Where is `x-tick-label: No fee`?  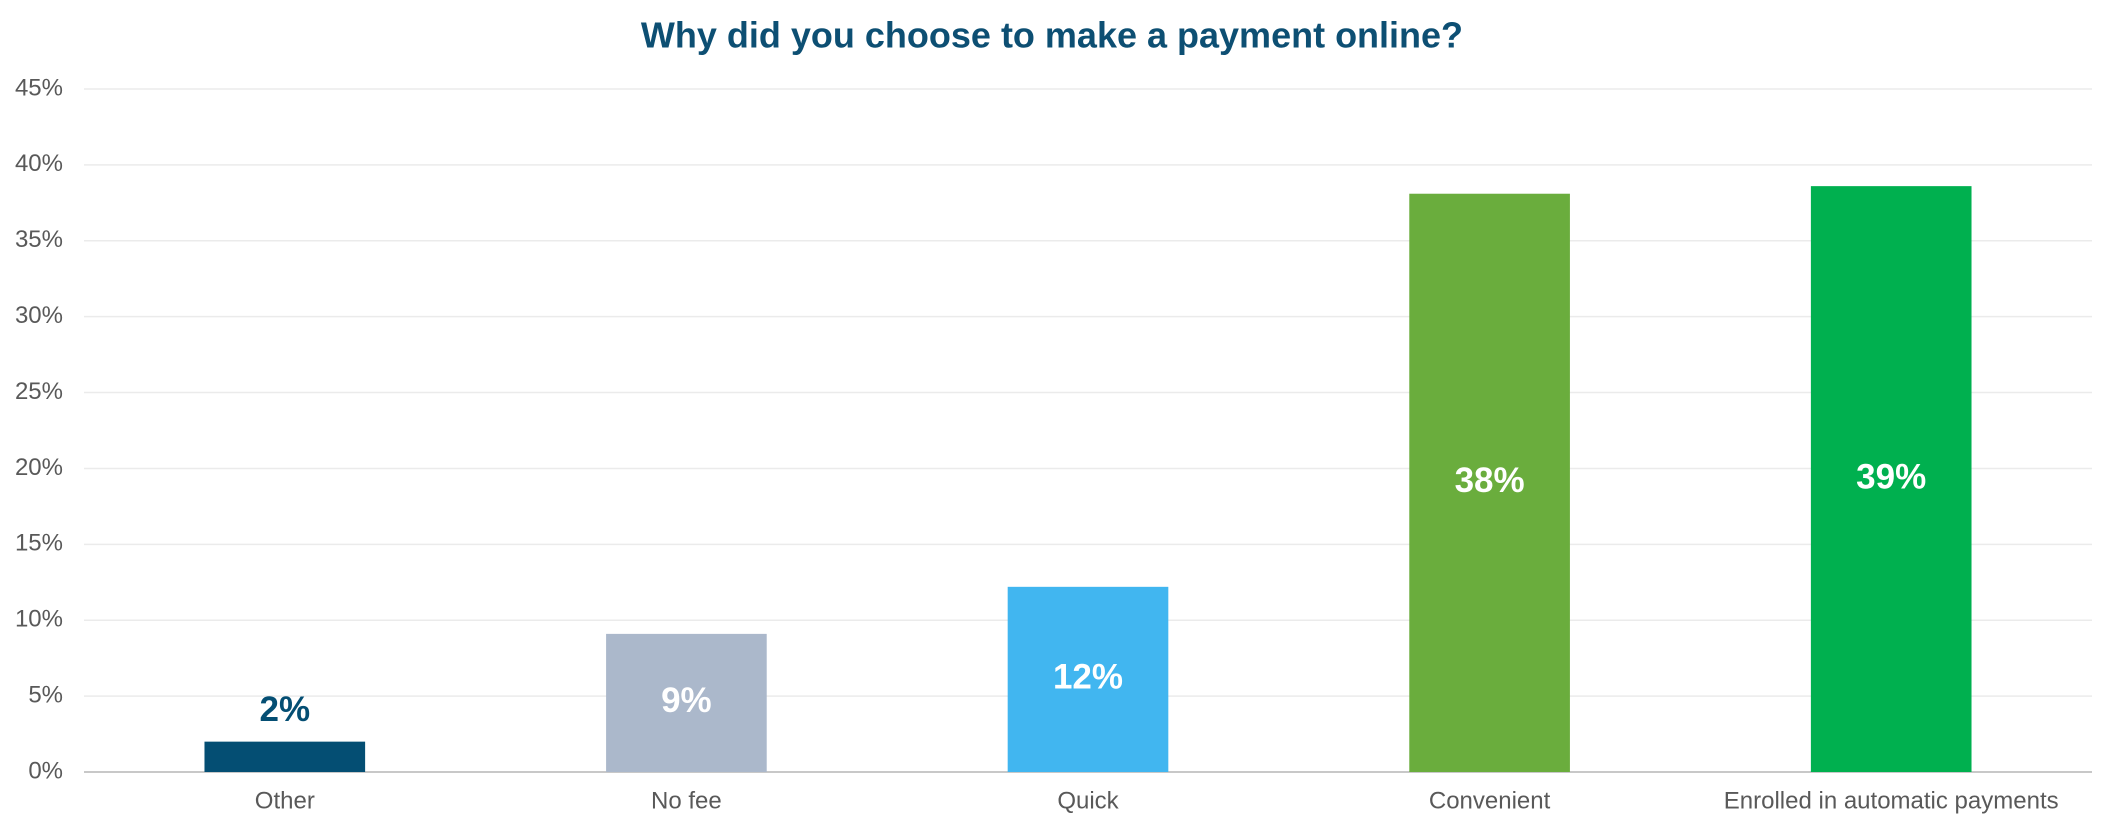
x-tick-label: No fee is located at coordinates (686, 800).